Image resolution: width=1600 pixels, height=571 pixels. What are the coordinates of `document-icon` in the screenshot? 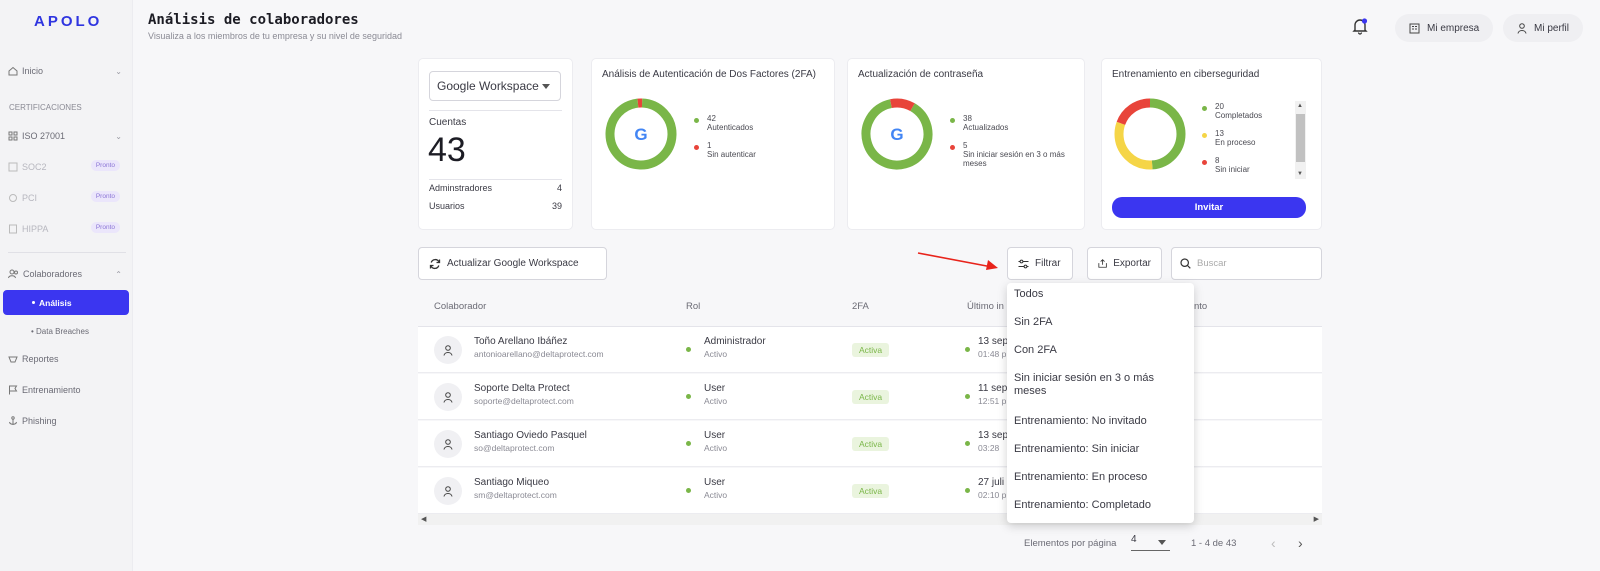 It's located at (13, 229).